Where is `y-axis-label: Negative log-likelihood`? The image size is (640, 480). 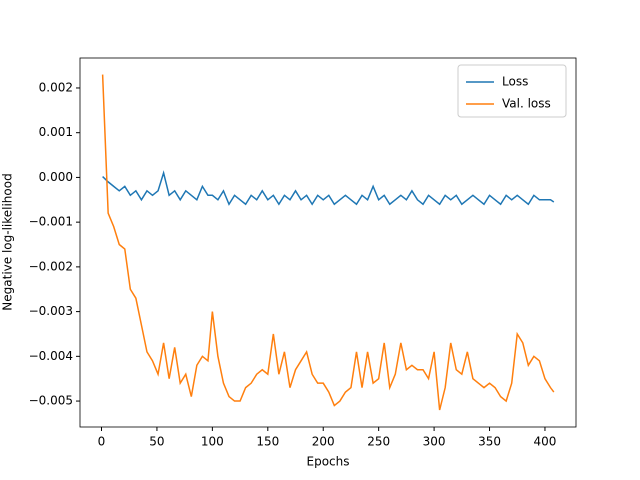
y-axis-label: Negative log-likelihood is located at coordinates (8, 241).